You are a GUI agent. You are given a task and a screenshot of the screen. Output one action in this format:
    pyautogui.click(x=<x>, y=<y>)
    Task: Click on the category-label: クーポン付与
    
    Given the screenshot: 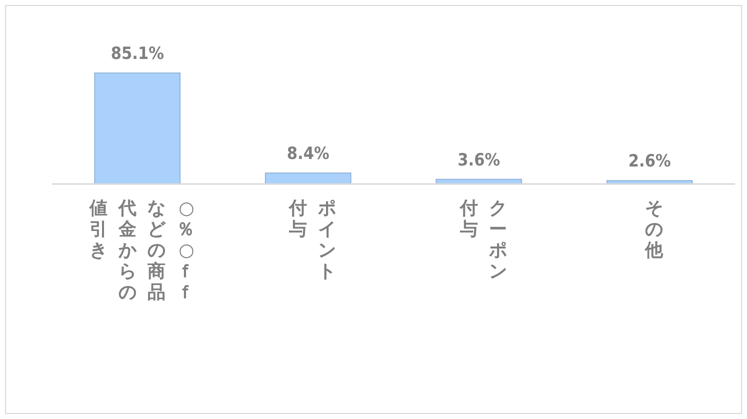 What is the action you would take?
    pyautogui.click(x=483, y=240)
    